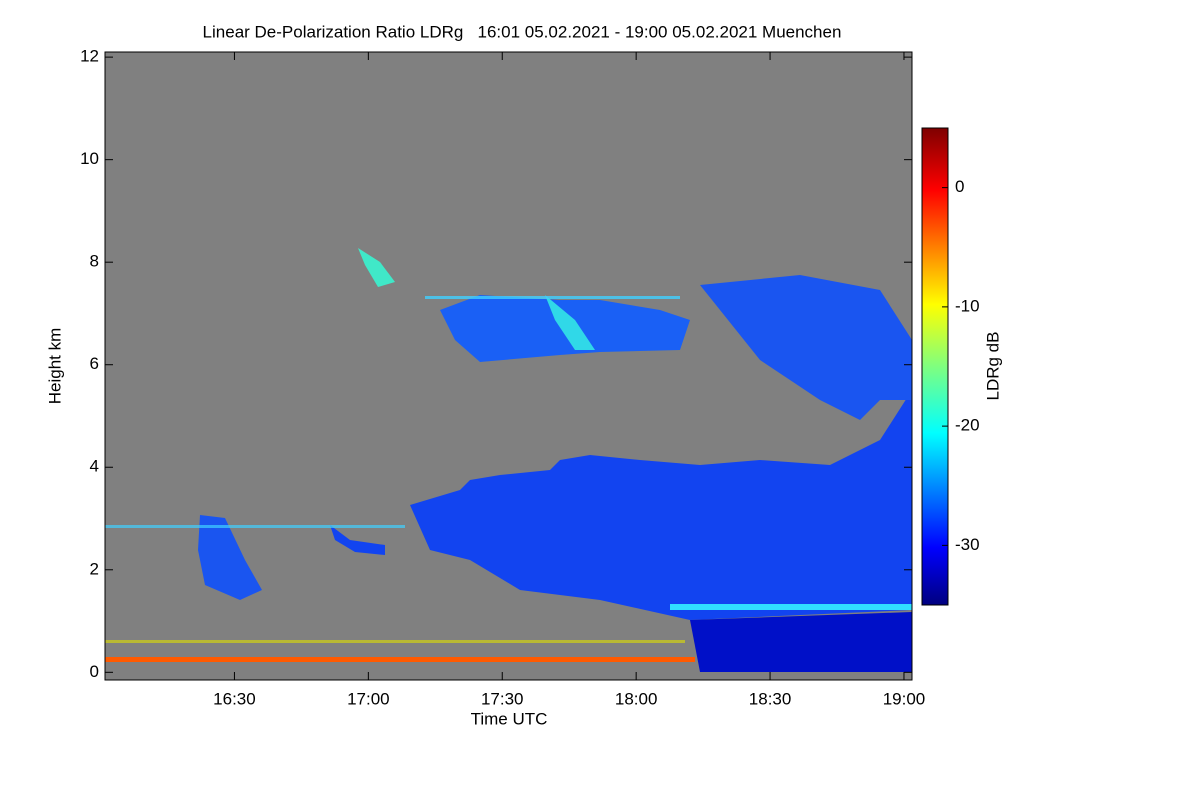 Image resolution: width=1200 pixels, height=805 pixels. Describe the element at coordinates (94, 363) in the screenshot. I see `y-tick-label: 6` at that location.